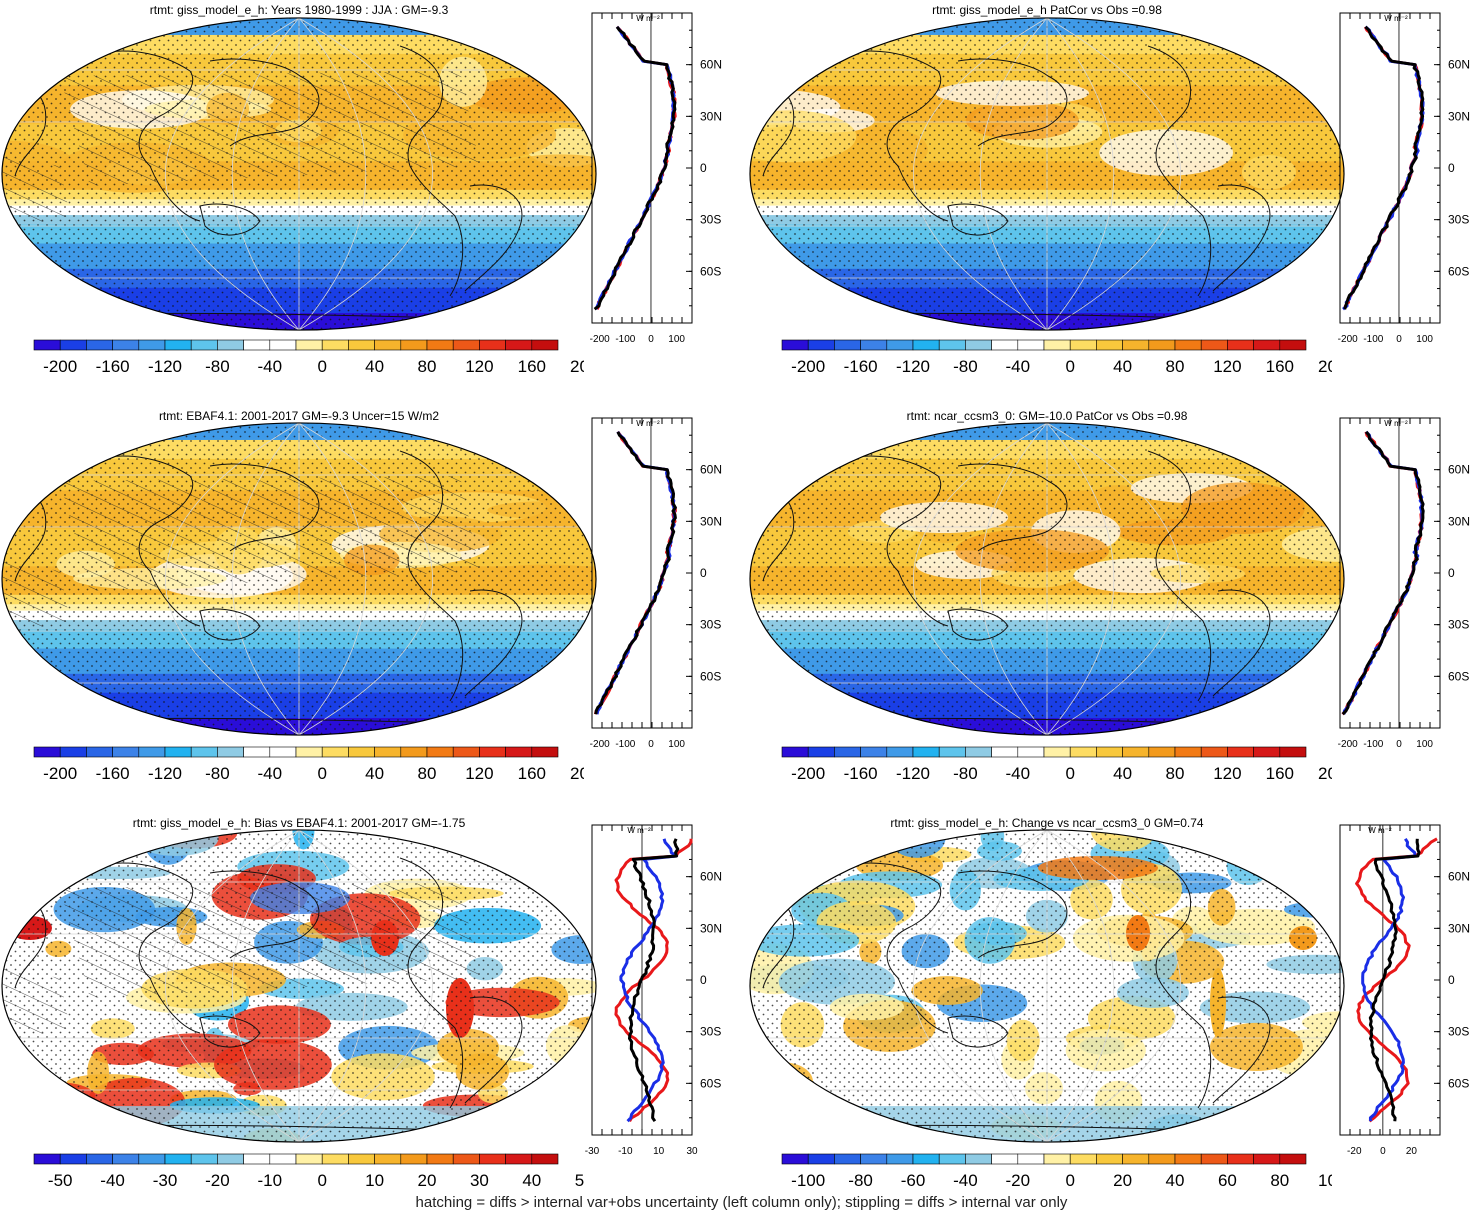 The image size is (1483, 1215). Describe the element at coordinates (659, 1151) in the screenshot. I see `profile-x-tick-label: 10` at that location.